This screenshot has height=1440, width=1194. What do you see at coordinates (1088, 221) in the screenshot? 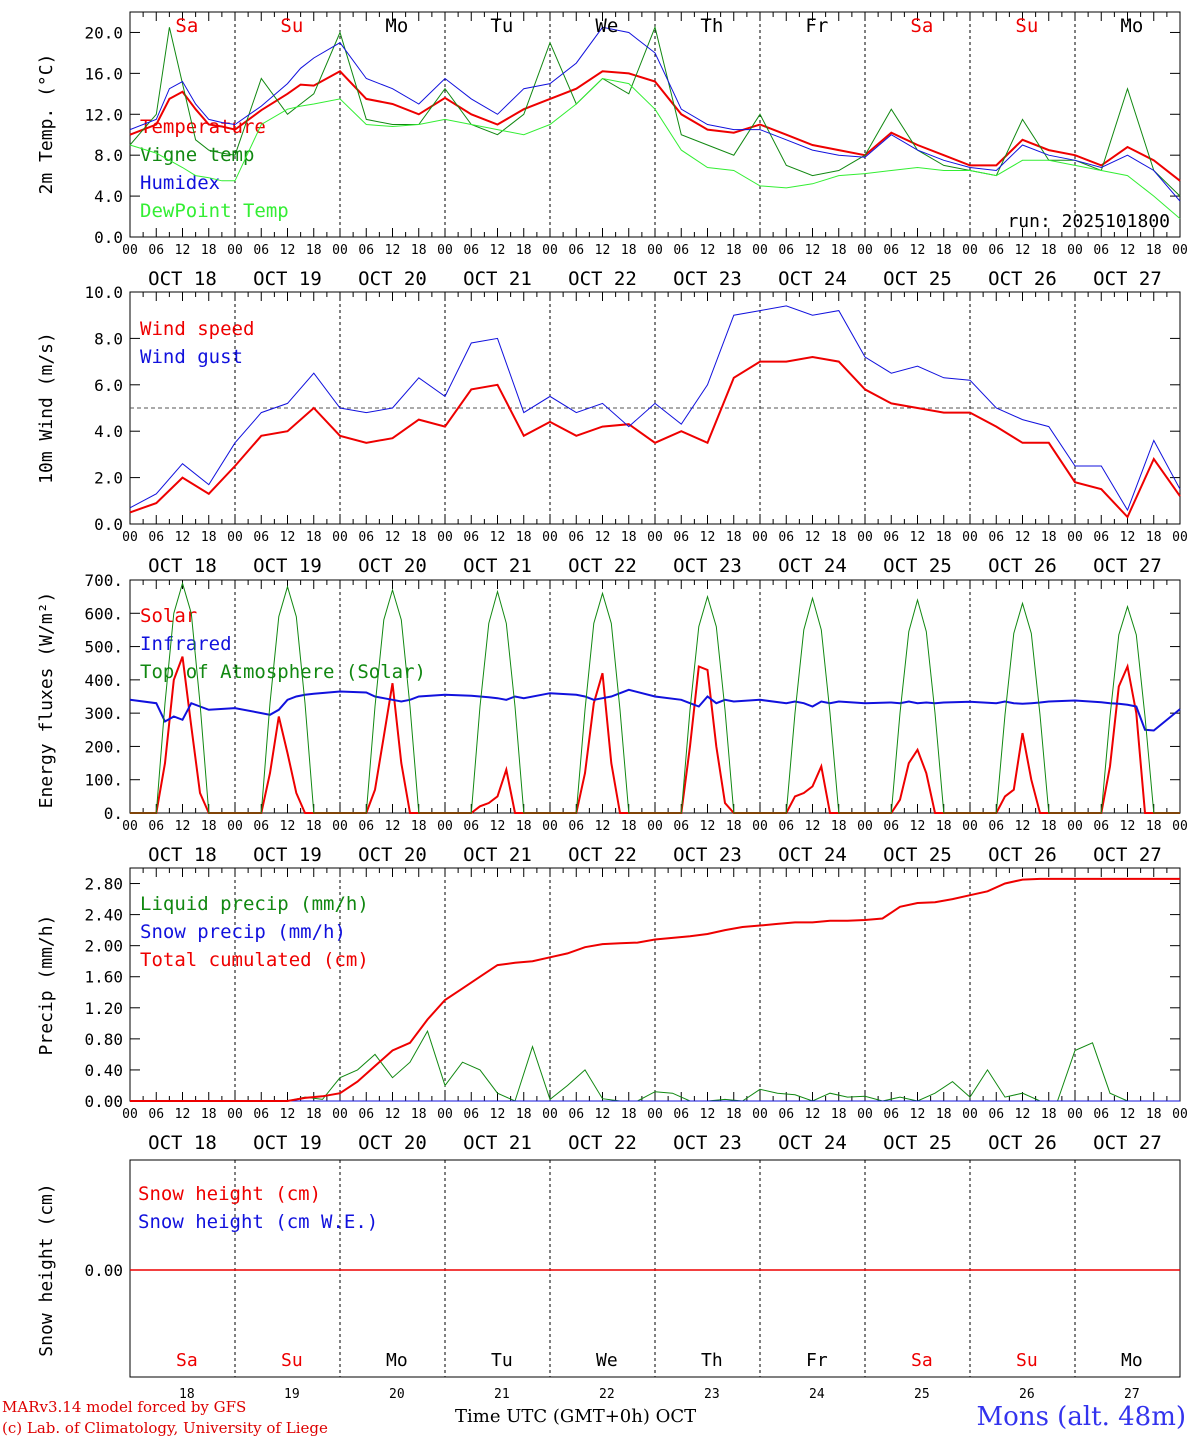
I see `run-label: run: 2025101800` at bounding box center [1088, 221].